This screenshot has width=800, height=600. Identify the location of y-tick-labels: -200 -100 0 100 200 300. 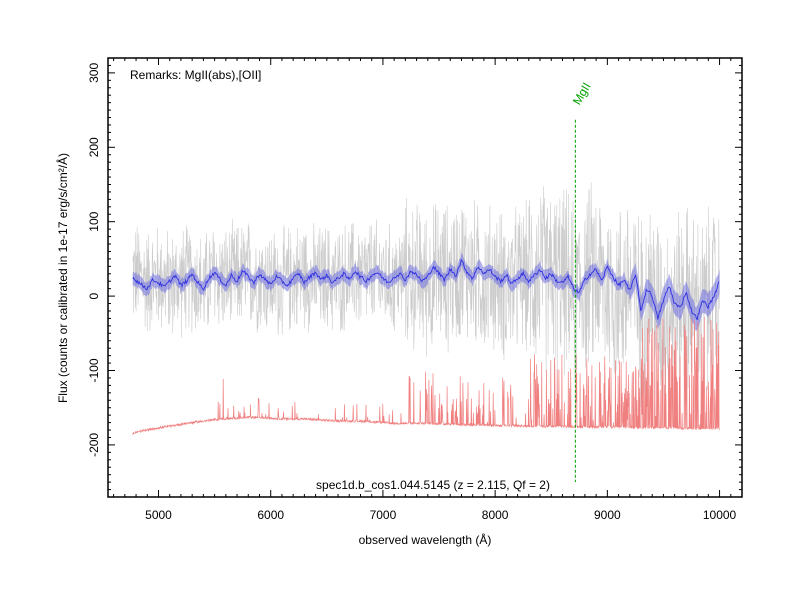
(94, 260).